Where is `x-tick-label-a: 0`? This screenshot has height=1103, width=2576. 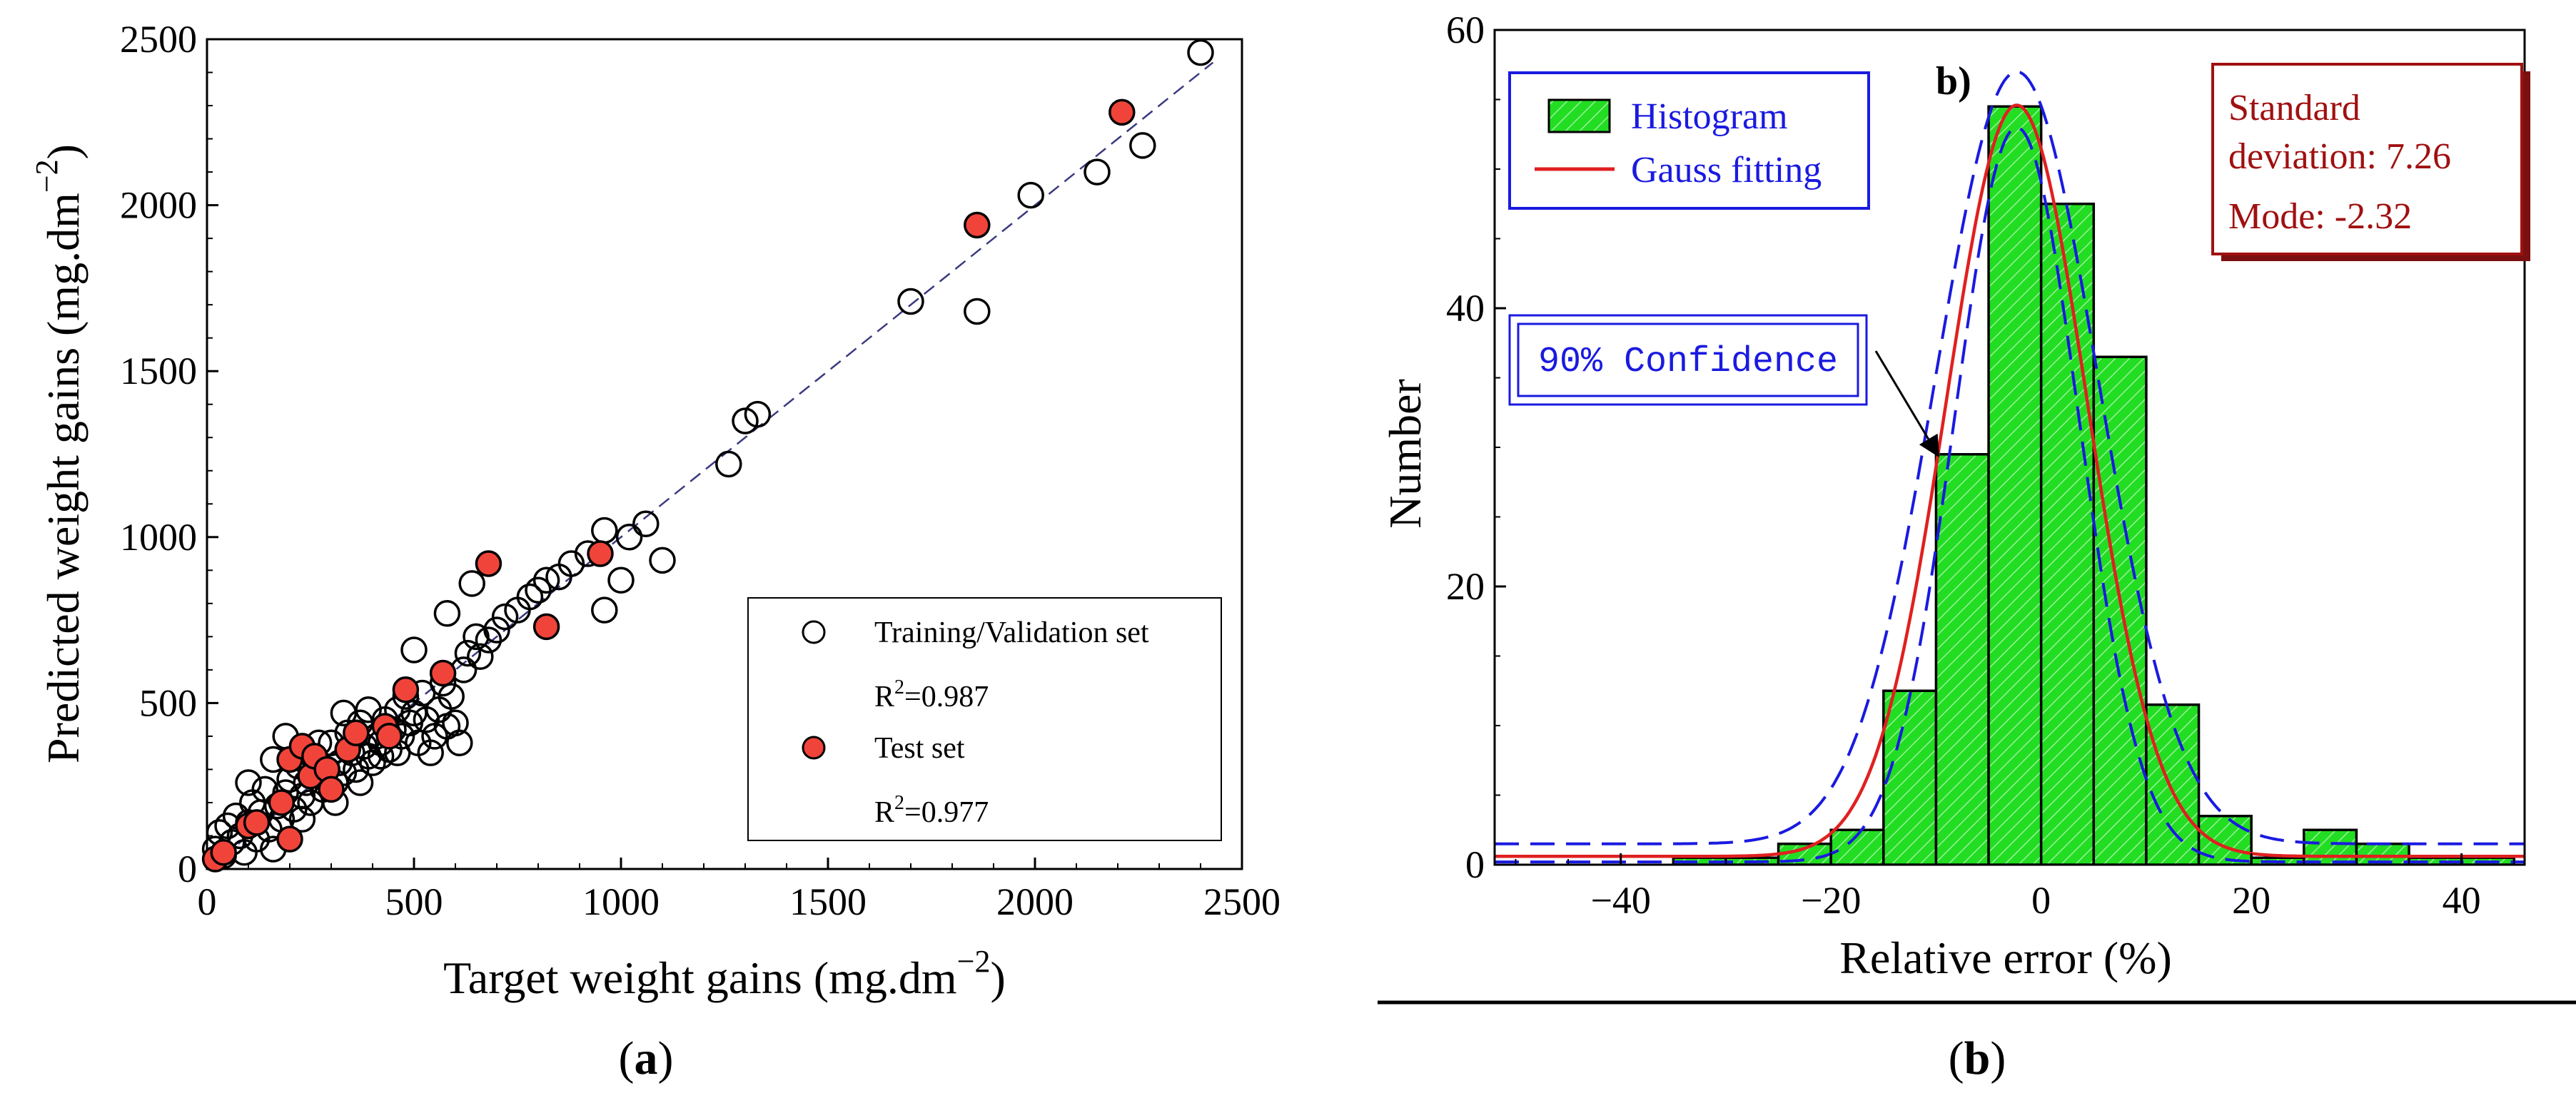 x-tick-label-a: 0 is located at coordinates (207, 901).